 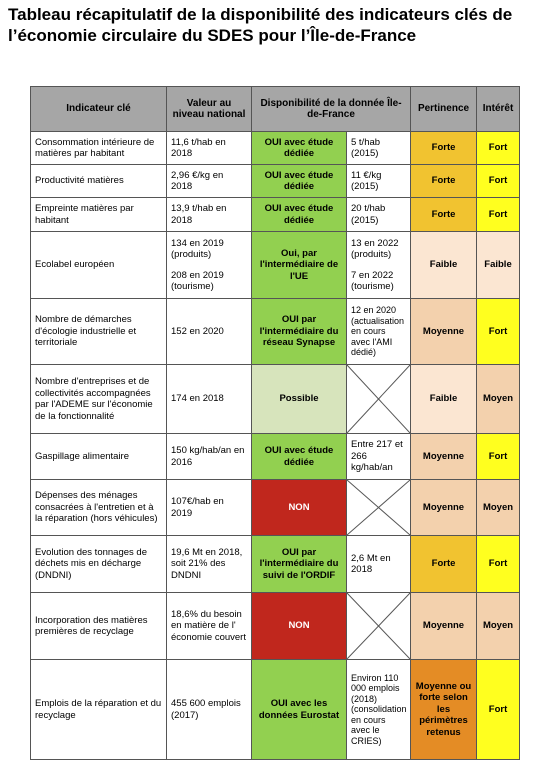 I want to click on national-value-cell: 150 kg/hab/an en 2016, so click(x=209, y=456).